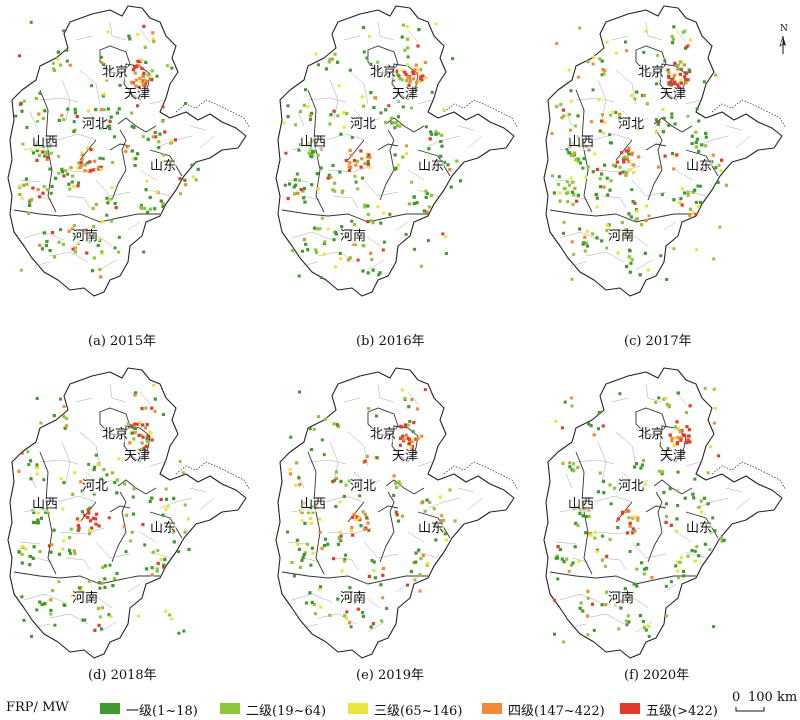 This screenshot has height=720, width=800. What do you see at coordinates (115, 434) in the screenshot?
I see `province-label-beijing: 北京` at bounding box center [115, 434].